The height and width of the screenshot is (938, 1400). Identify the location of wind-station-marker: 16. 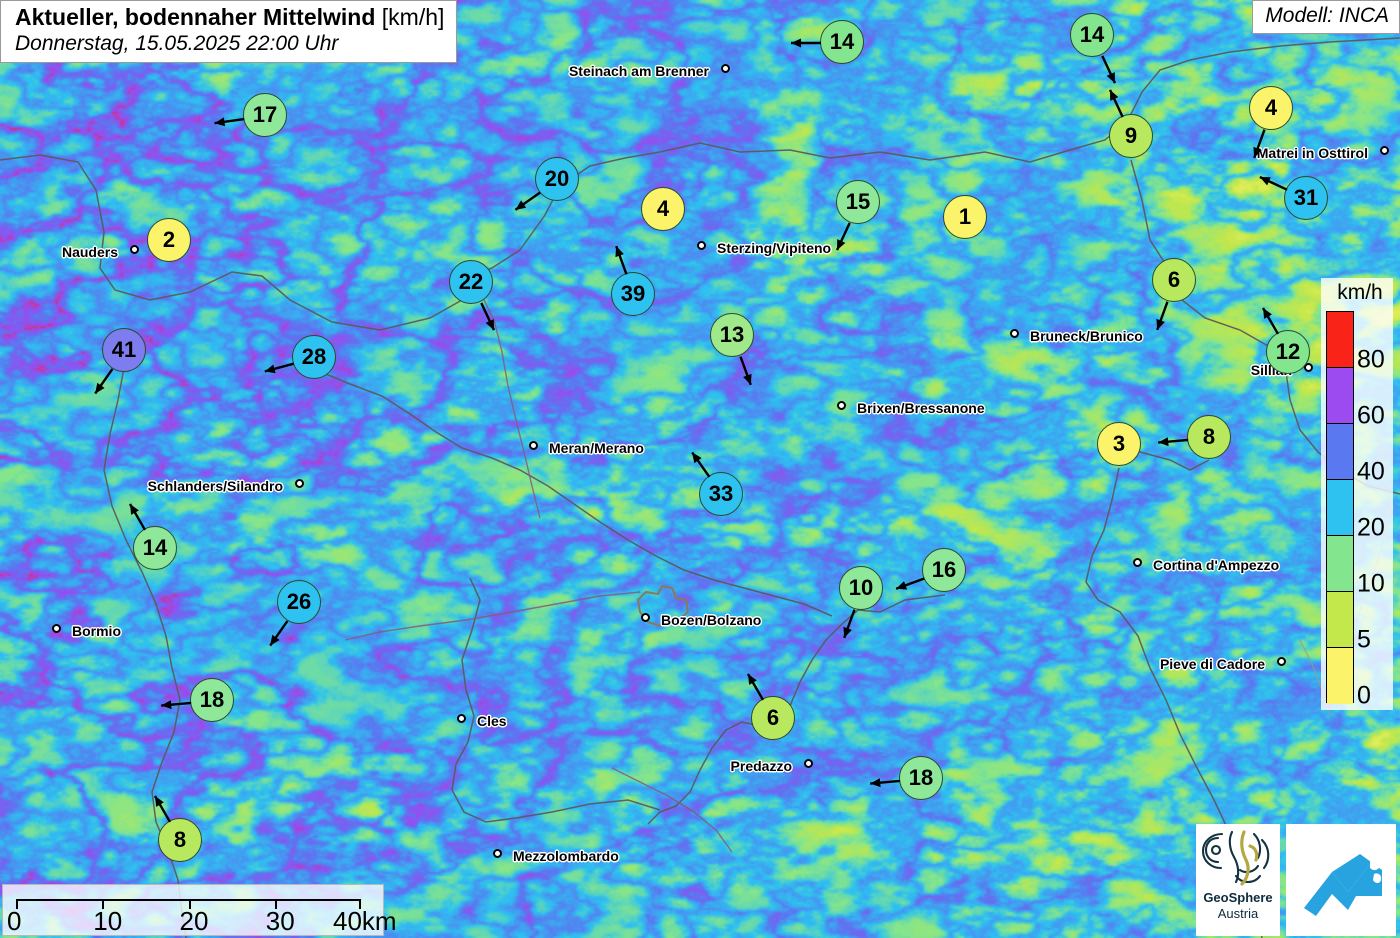
(930, 570).